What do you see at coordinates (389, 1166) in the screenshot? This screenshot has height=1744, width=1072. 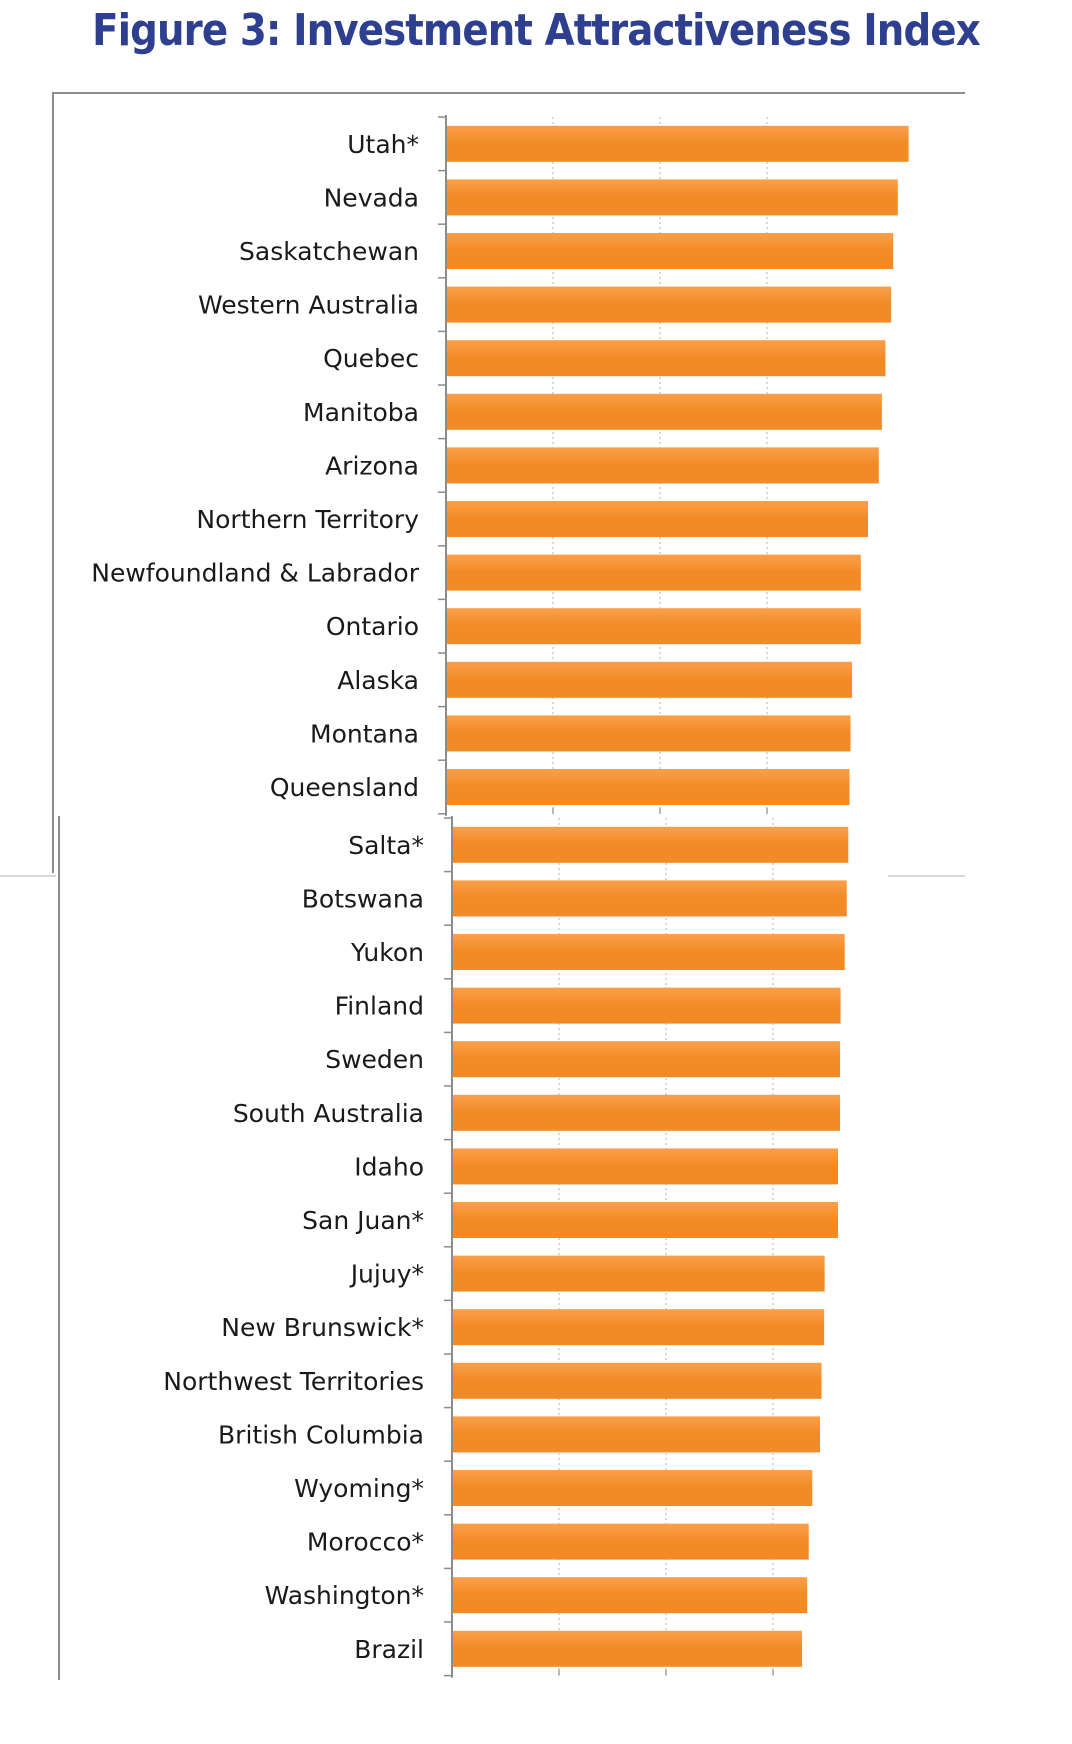 I see `category-label: Idaho` at bounding box center [389, 1166].